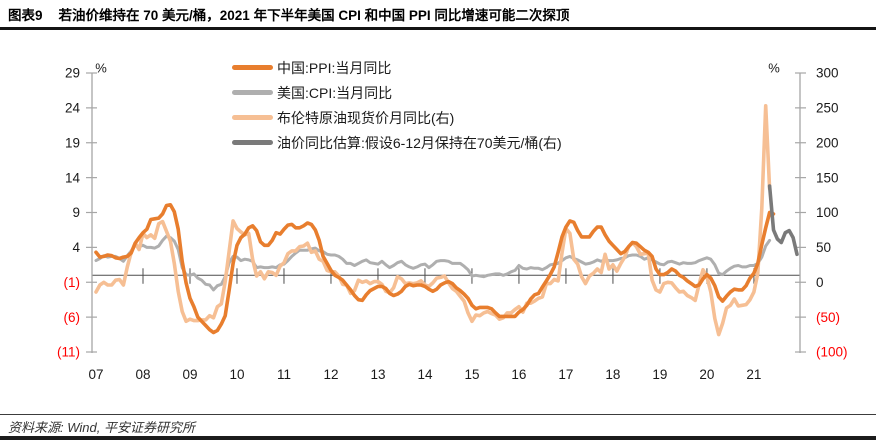 This screenshot has width=876, height=440. Describe the element at coordinates (76, 212) in the screenshot. I see `left-axis-tick-label: 9` at that location.